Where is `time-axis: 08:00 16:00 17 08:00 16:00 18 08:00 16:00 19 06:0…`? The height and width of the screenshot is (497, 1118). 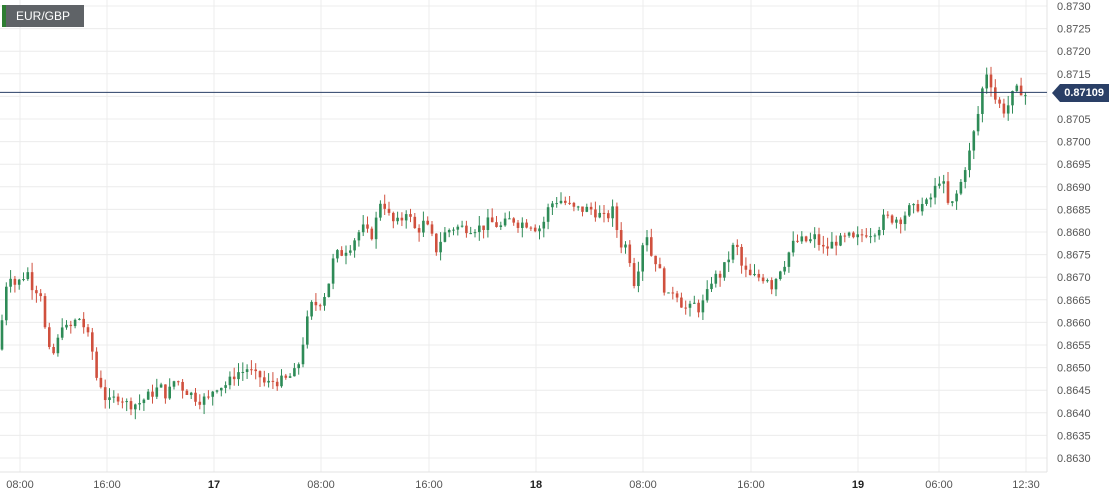 time-axis: 08:00 16:00 17 08:00 16:00 18 08:00 16:00 19 06:0… is located at coordinates (523, 485).